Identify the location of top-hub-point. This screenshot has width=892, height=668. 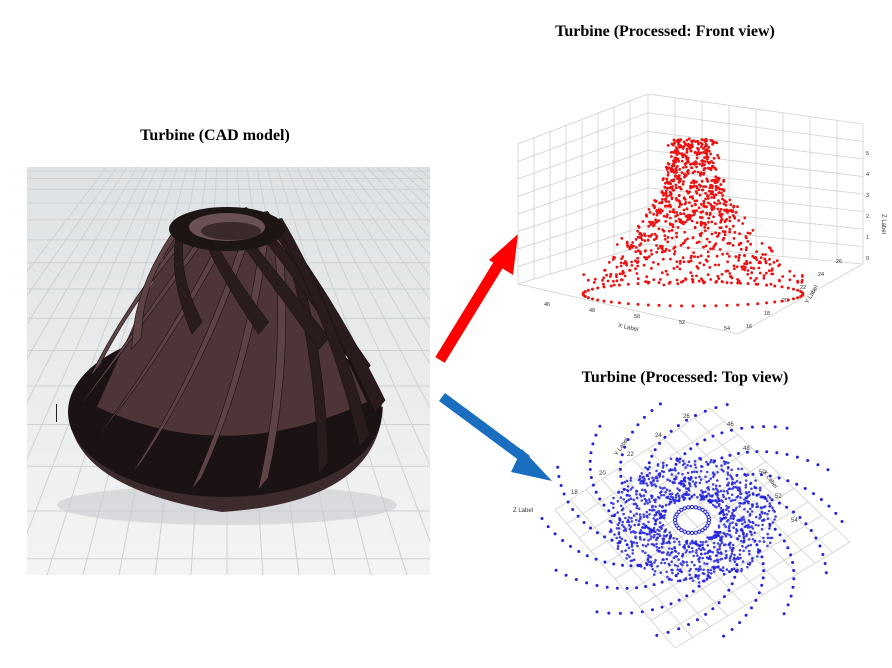
(699, 508).